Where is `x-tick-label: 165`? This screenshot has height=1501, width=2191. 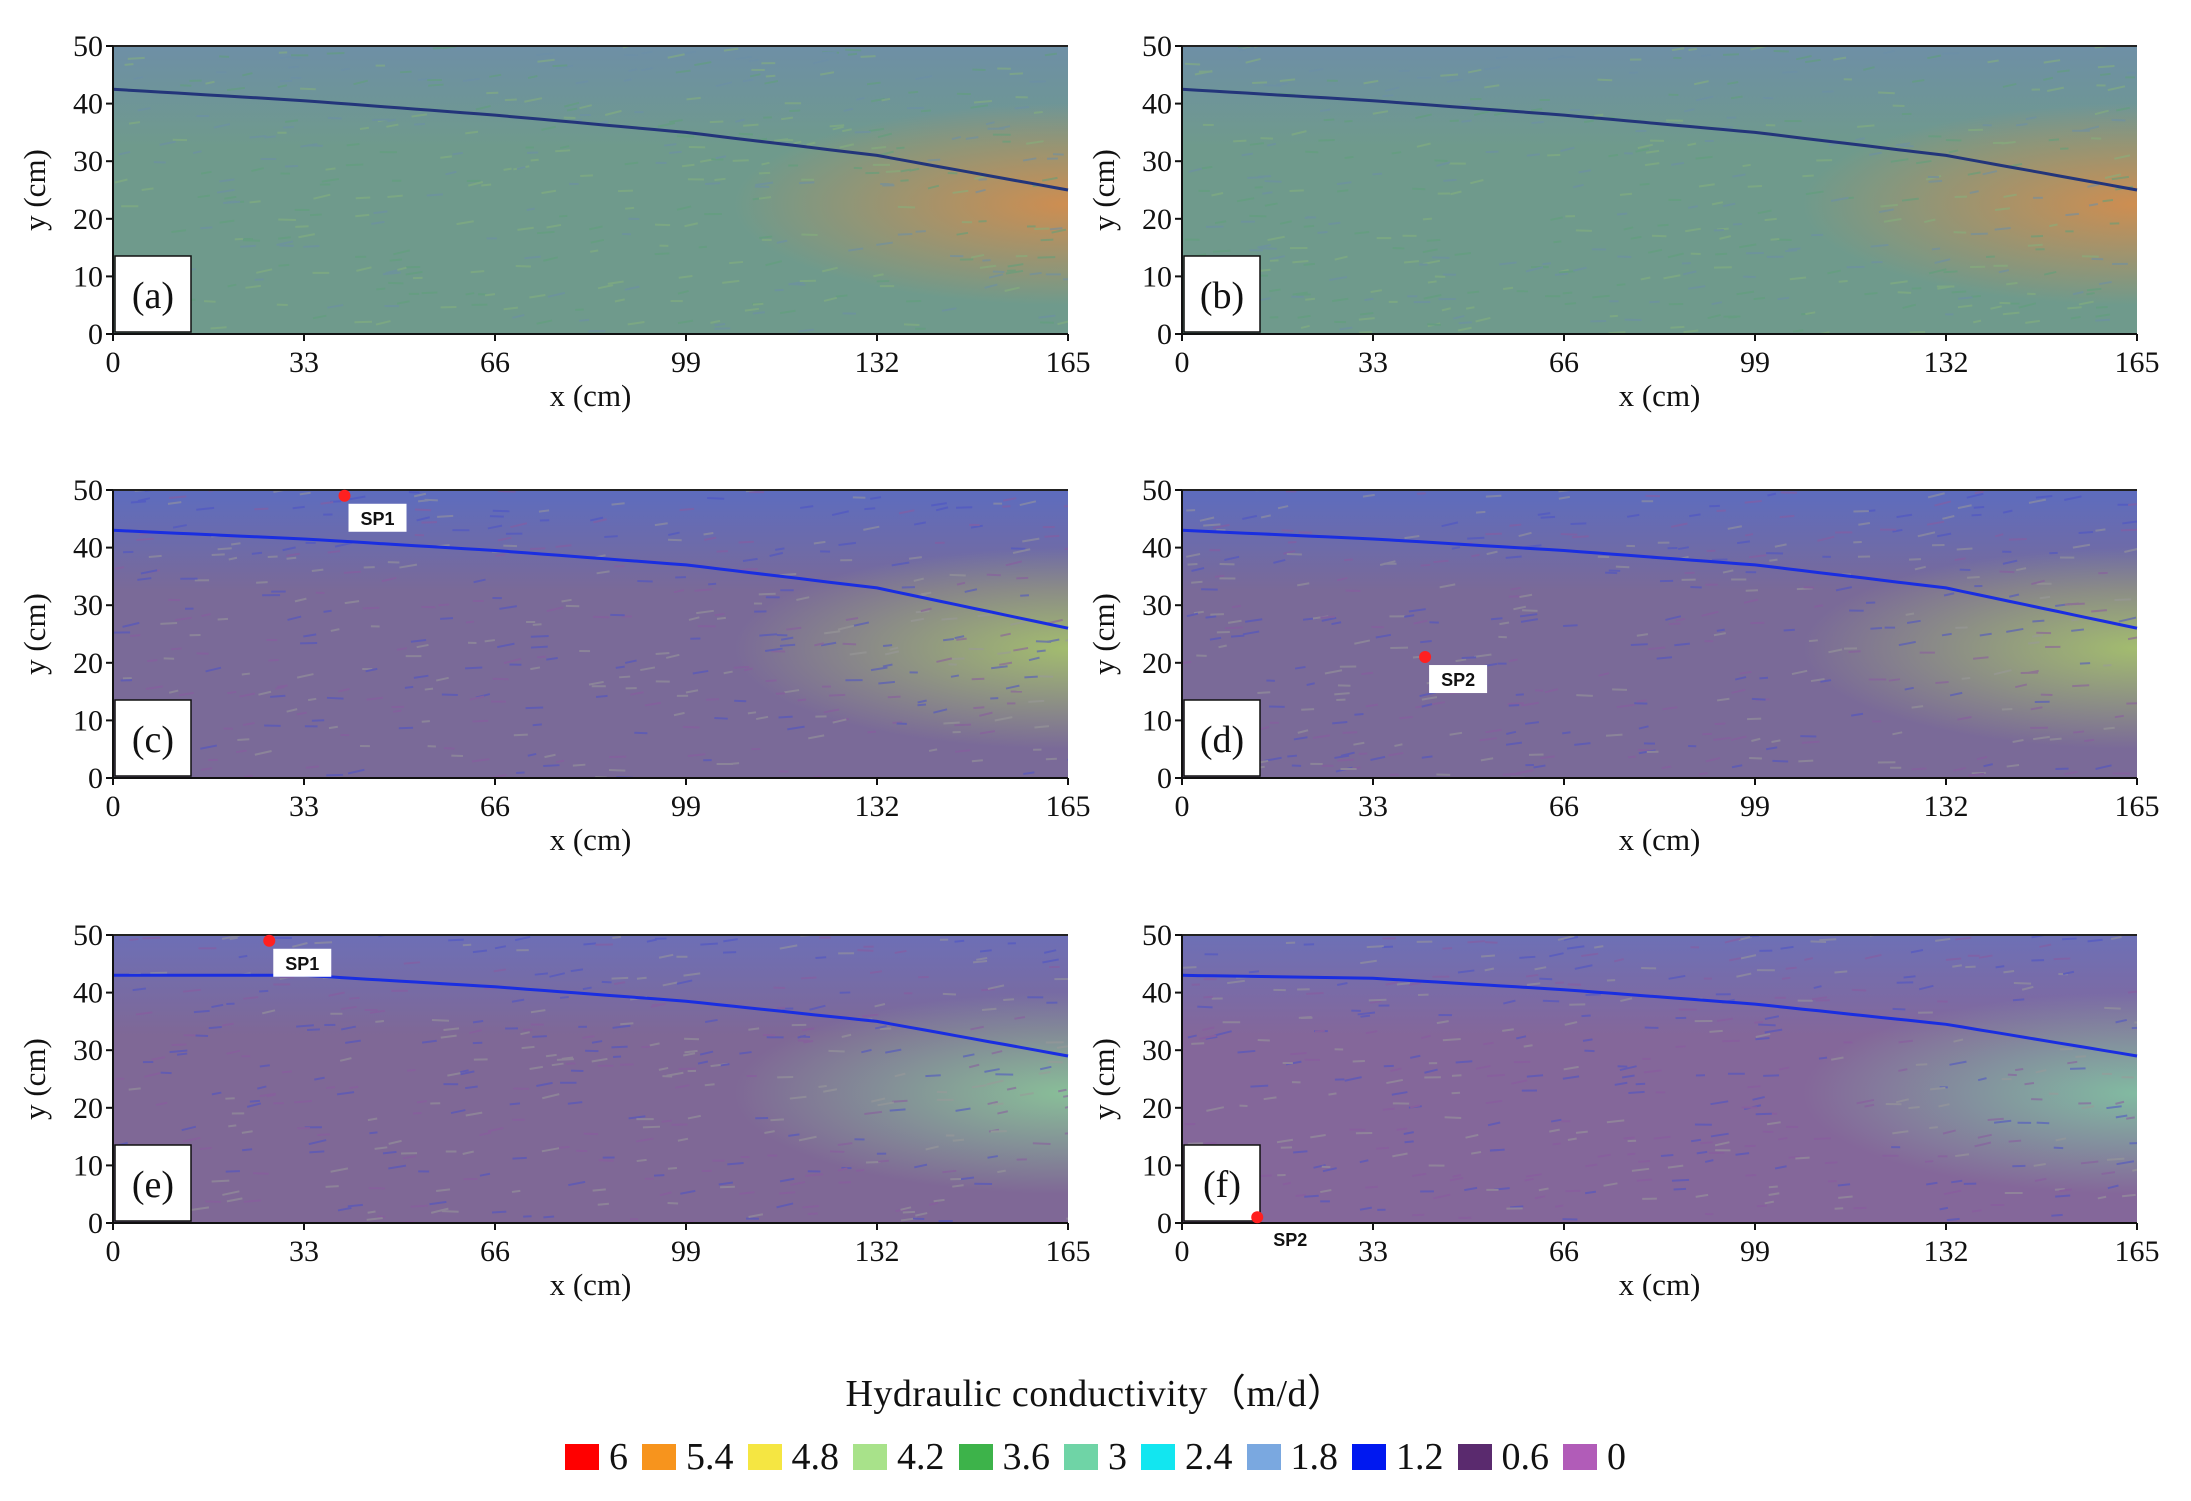
x-tick-label: 165 is located at coordinates (1068, 1251).